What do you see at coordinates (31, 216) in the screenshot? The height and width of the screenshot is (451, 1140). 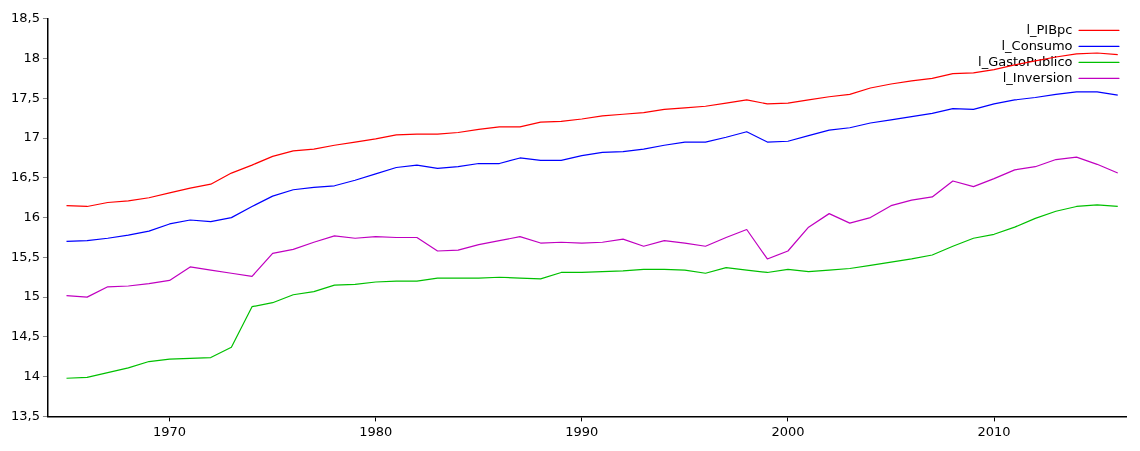 I see `y-tick-label: 16` at bounding box center [31, 216].